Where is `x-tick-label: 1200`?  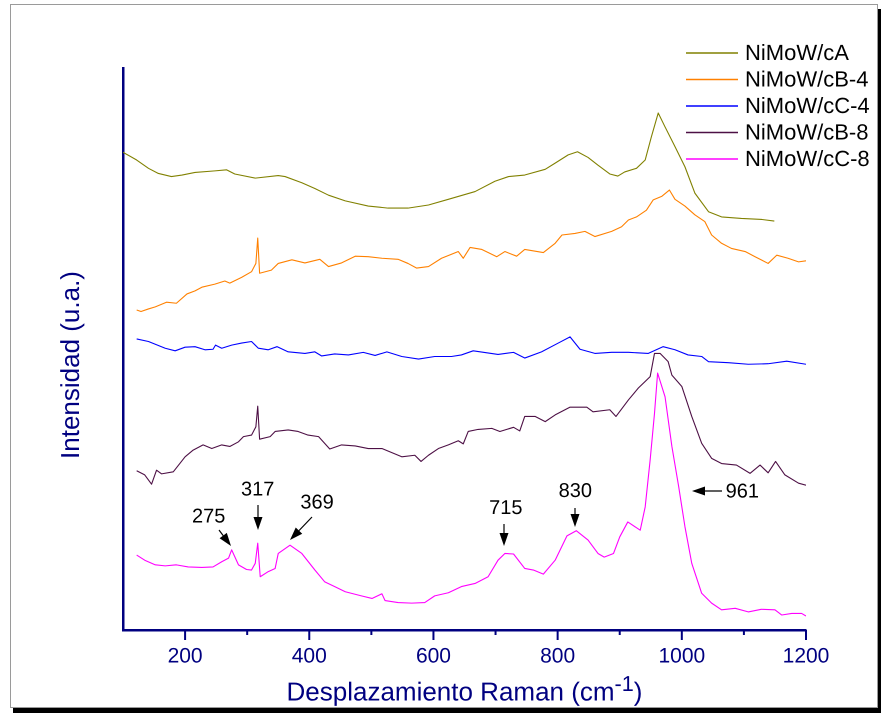
x-tick-label: 1200 is located at coordinates (806, 656).